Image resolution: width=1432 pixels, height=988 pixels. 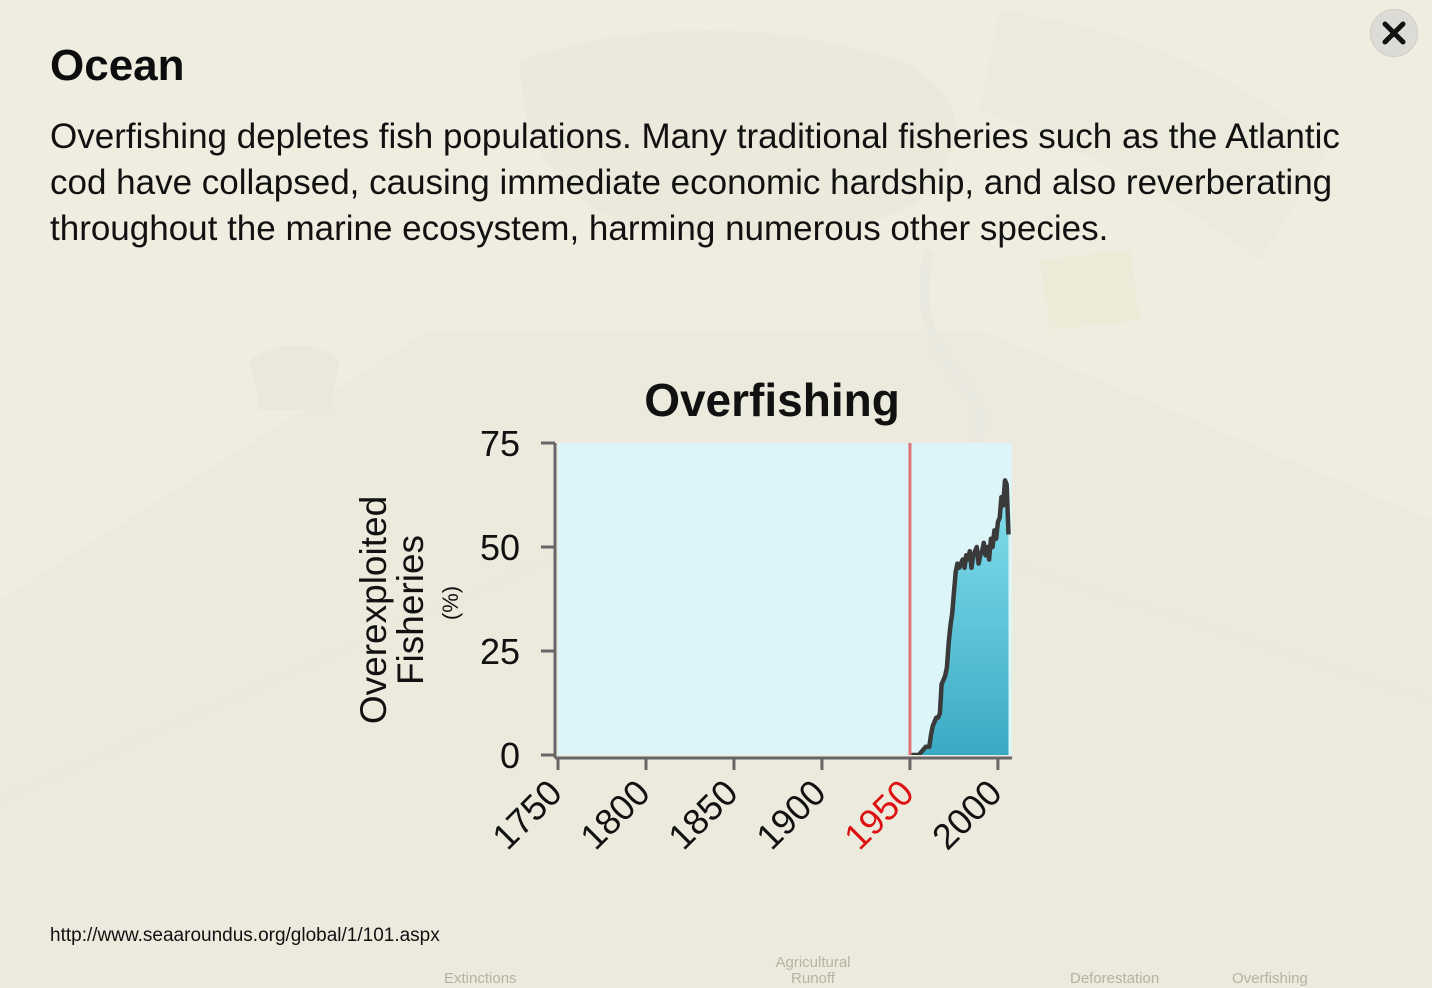 I want to click on y-axis-unit: (%), so click(x=450, y=603).